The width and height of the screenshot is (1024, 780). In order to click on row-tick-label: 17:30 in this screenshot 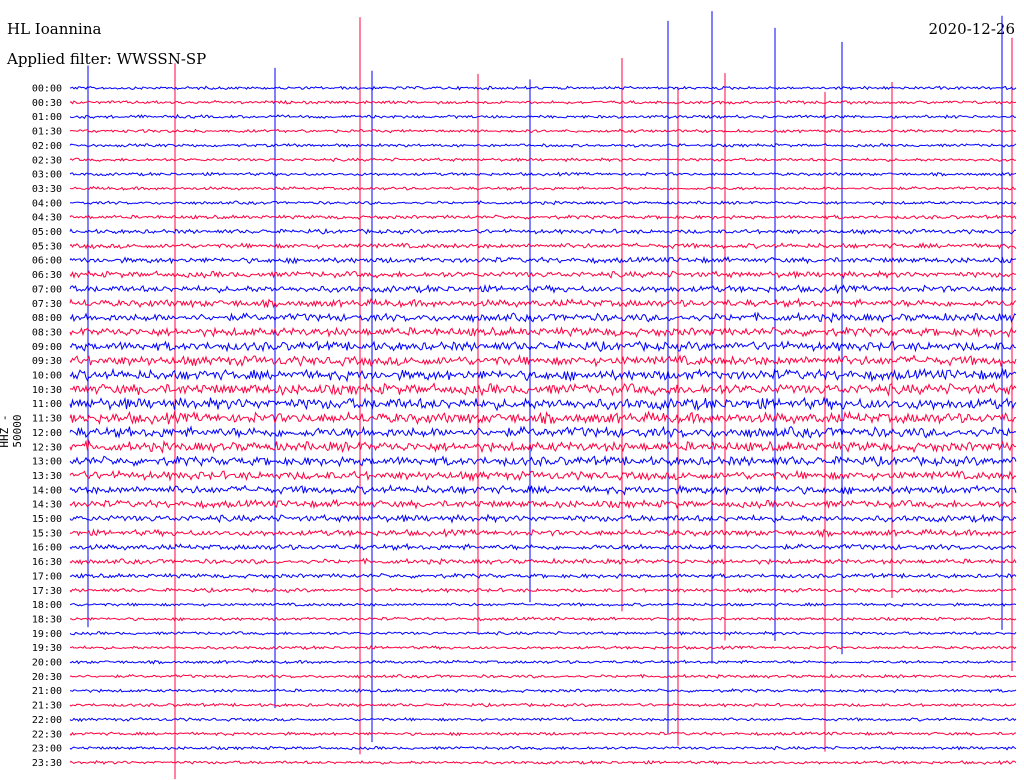, I will do `click(47, 591)`.